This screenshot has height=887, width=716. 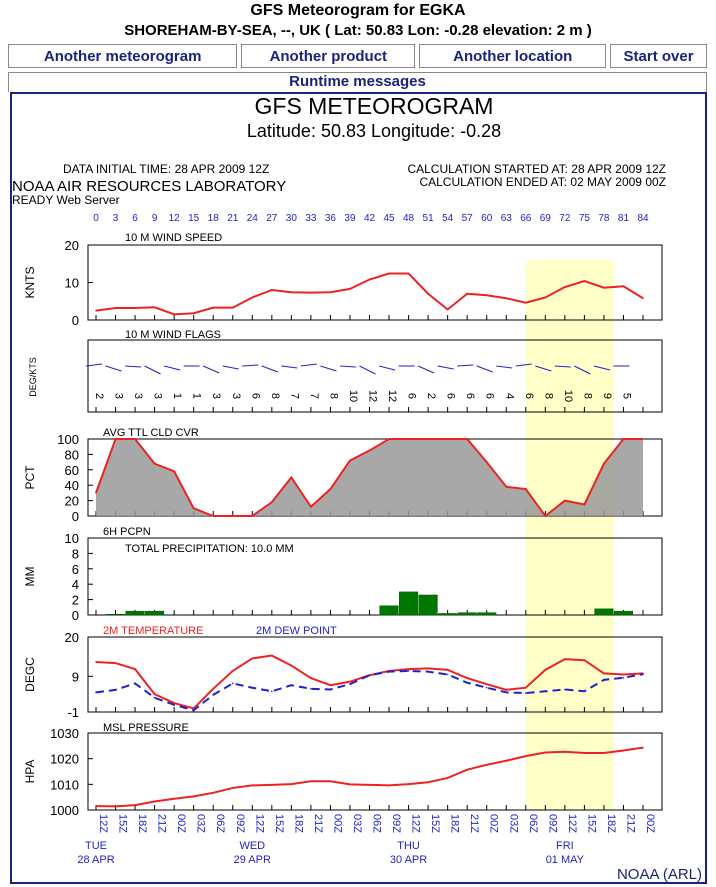 I want to click on wind-flag-speed-label: 5, so click(x=626, y=396).